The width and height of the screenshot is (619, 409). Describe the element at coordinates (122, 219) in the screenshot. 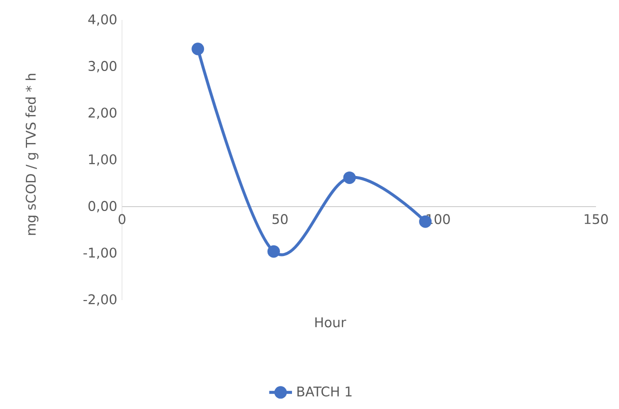

I see `x-tick-label: 0` at that location.